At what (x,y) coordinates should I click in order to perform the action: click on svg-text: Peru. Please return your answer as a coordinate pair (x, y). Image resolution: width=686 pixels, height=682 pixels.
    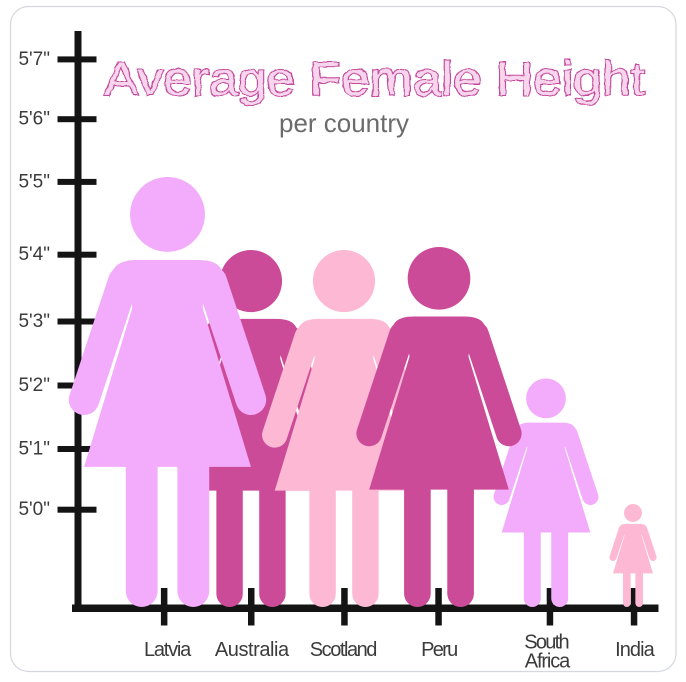
    Looking at the image, I should click on (439, 650).